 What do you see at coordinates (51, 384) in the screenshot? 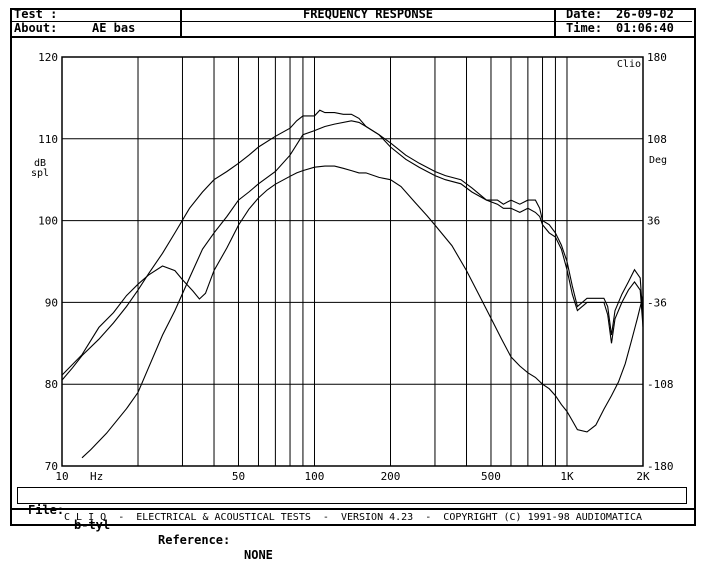
I see `y-tick-label: 80` at bounding box center [51, 384].